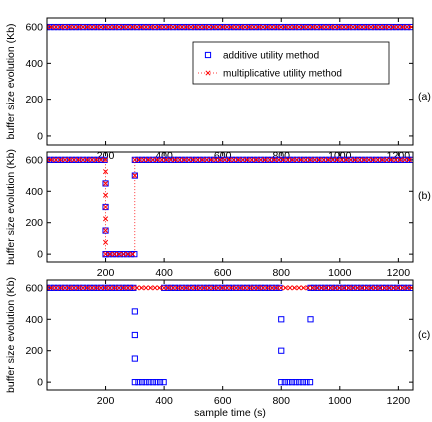  What do you see at coordinates (11, 207) in the screenshot?
I see `y-axis-label: buffer size evolution (Kb)` at bounding box center [11, 207].